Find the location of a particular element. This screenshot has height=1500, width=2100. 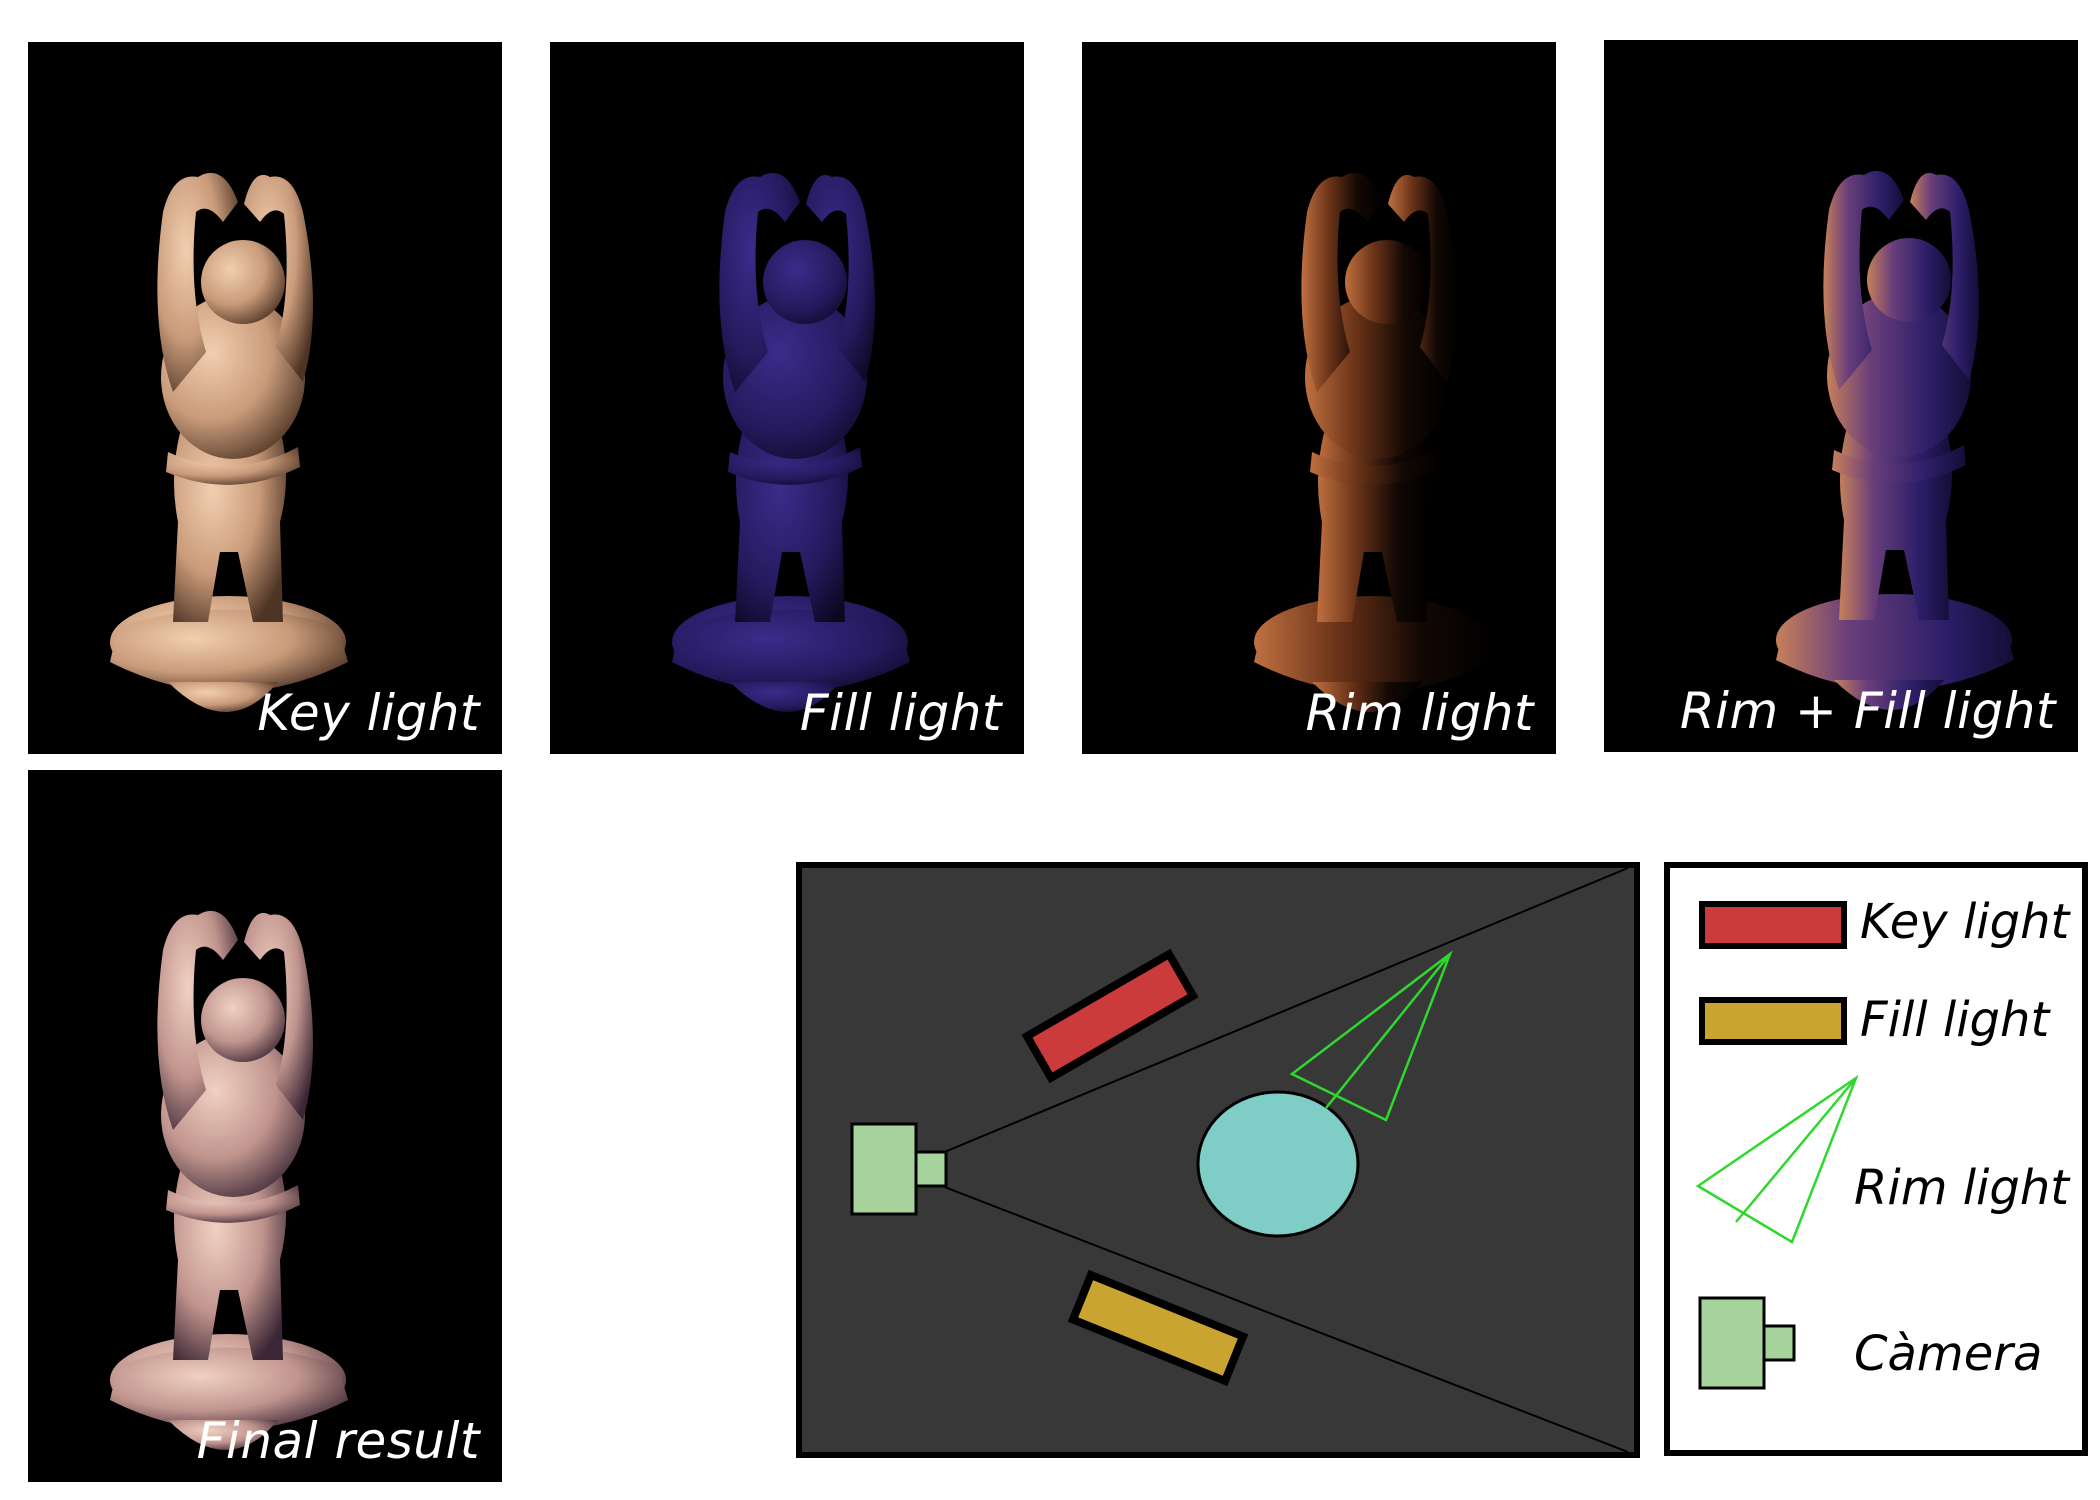

panel-caption-fill-light: Fill light is located at coordinates (901, 713).